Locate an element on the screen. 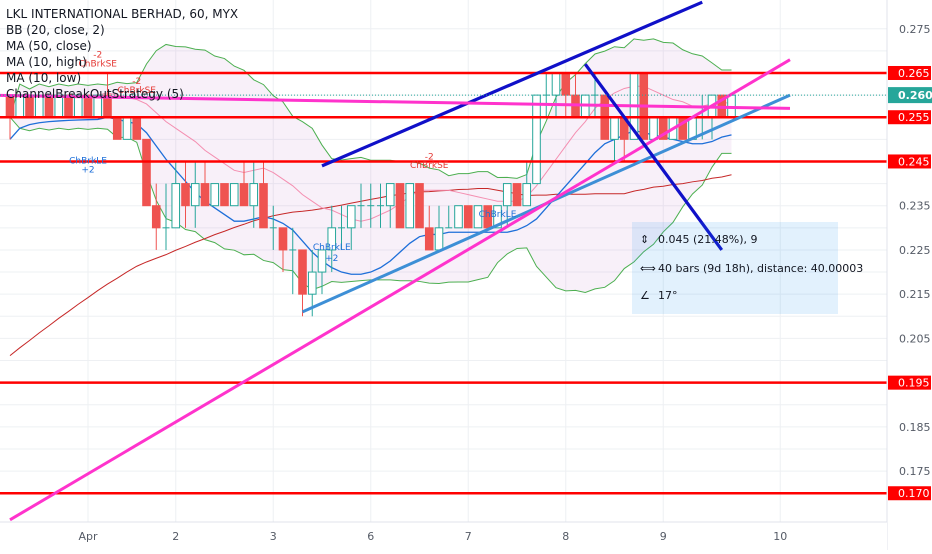 Image resolution: width=932 pixels, height=554 pixels. legend-indicator-strategy: ChannelBreakOutStrategy (5) is located at coordinates (95, 94).